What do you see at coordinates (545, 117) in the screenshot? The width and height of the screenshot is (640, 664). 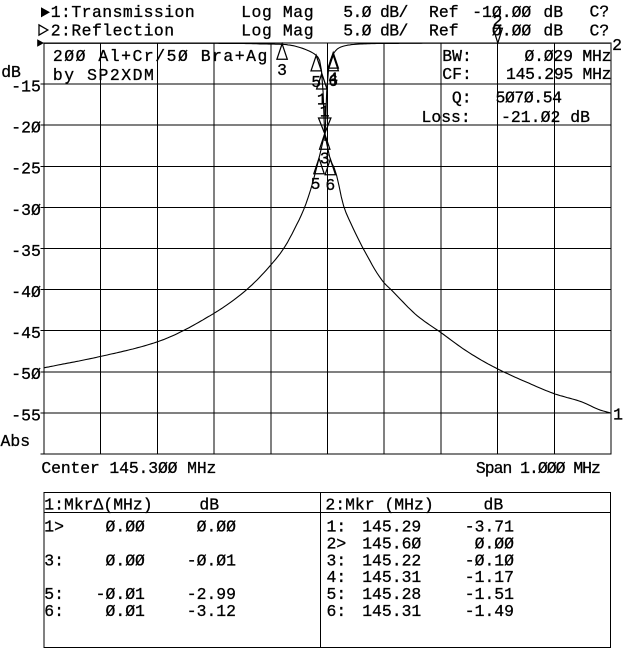 I see `svg-text: -21.Ø2 dB` at bounding box center [545, 117].